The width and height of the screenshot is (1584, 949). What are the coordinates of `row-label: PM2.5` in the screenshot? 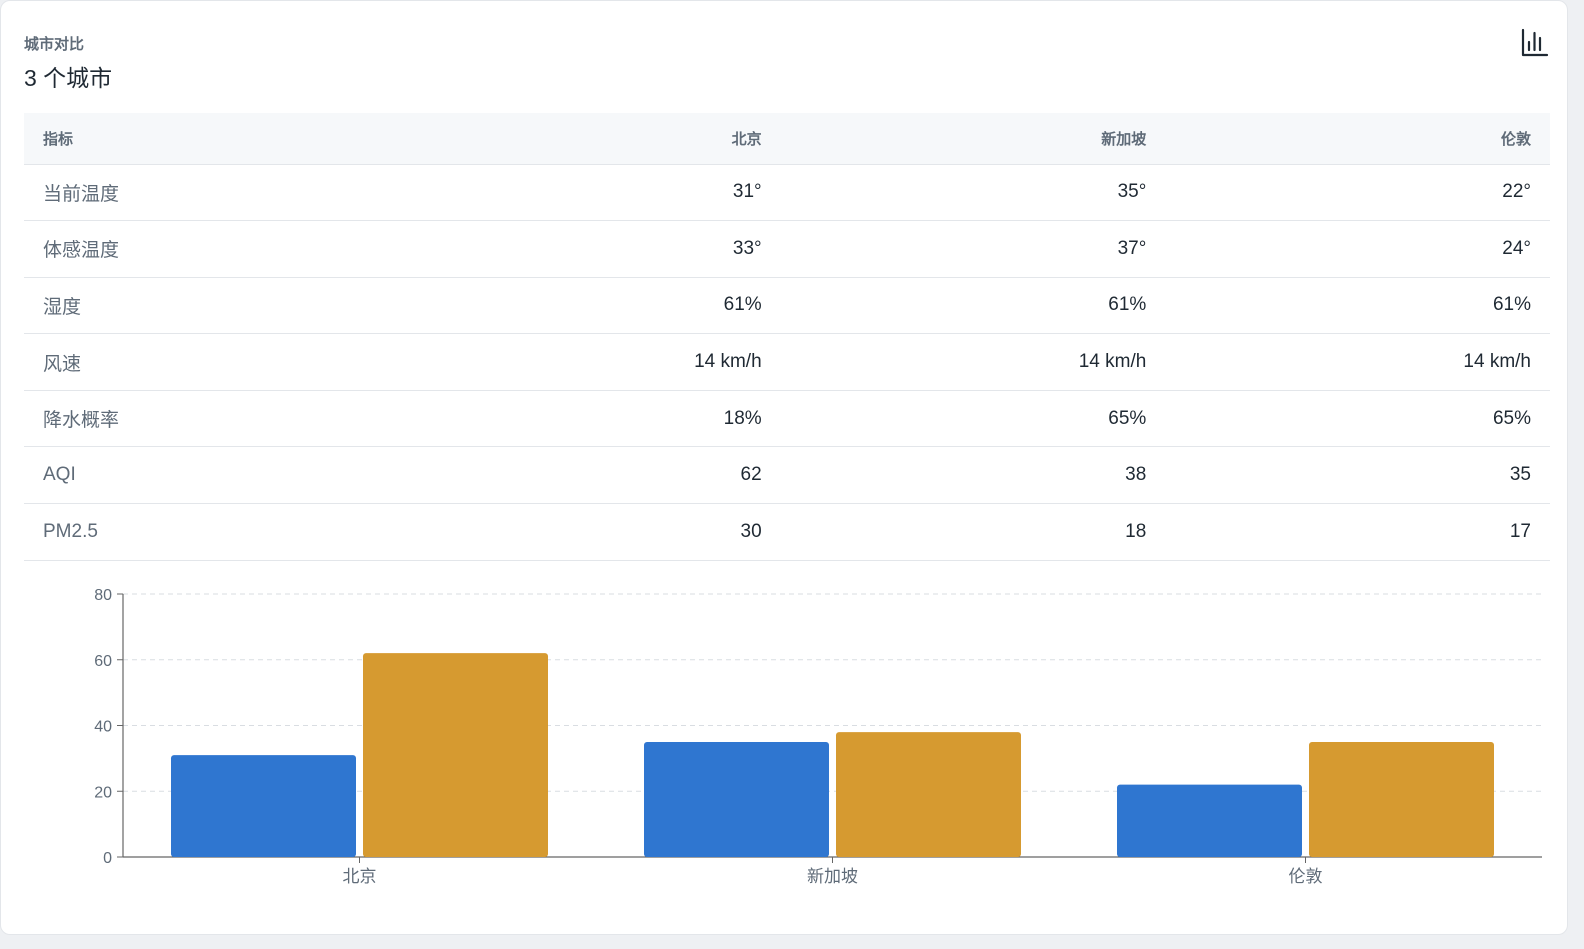 It's located at (210, 532).